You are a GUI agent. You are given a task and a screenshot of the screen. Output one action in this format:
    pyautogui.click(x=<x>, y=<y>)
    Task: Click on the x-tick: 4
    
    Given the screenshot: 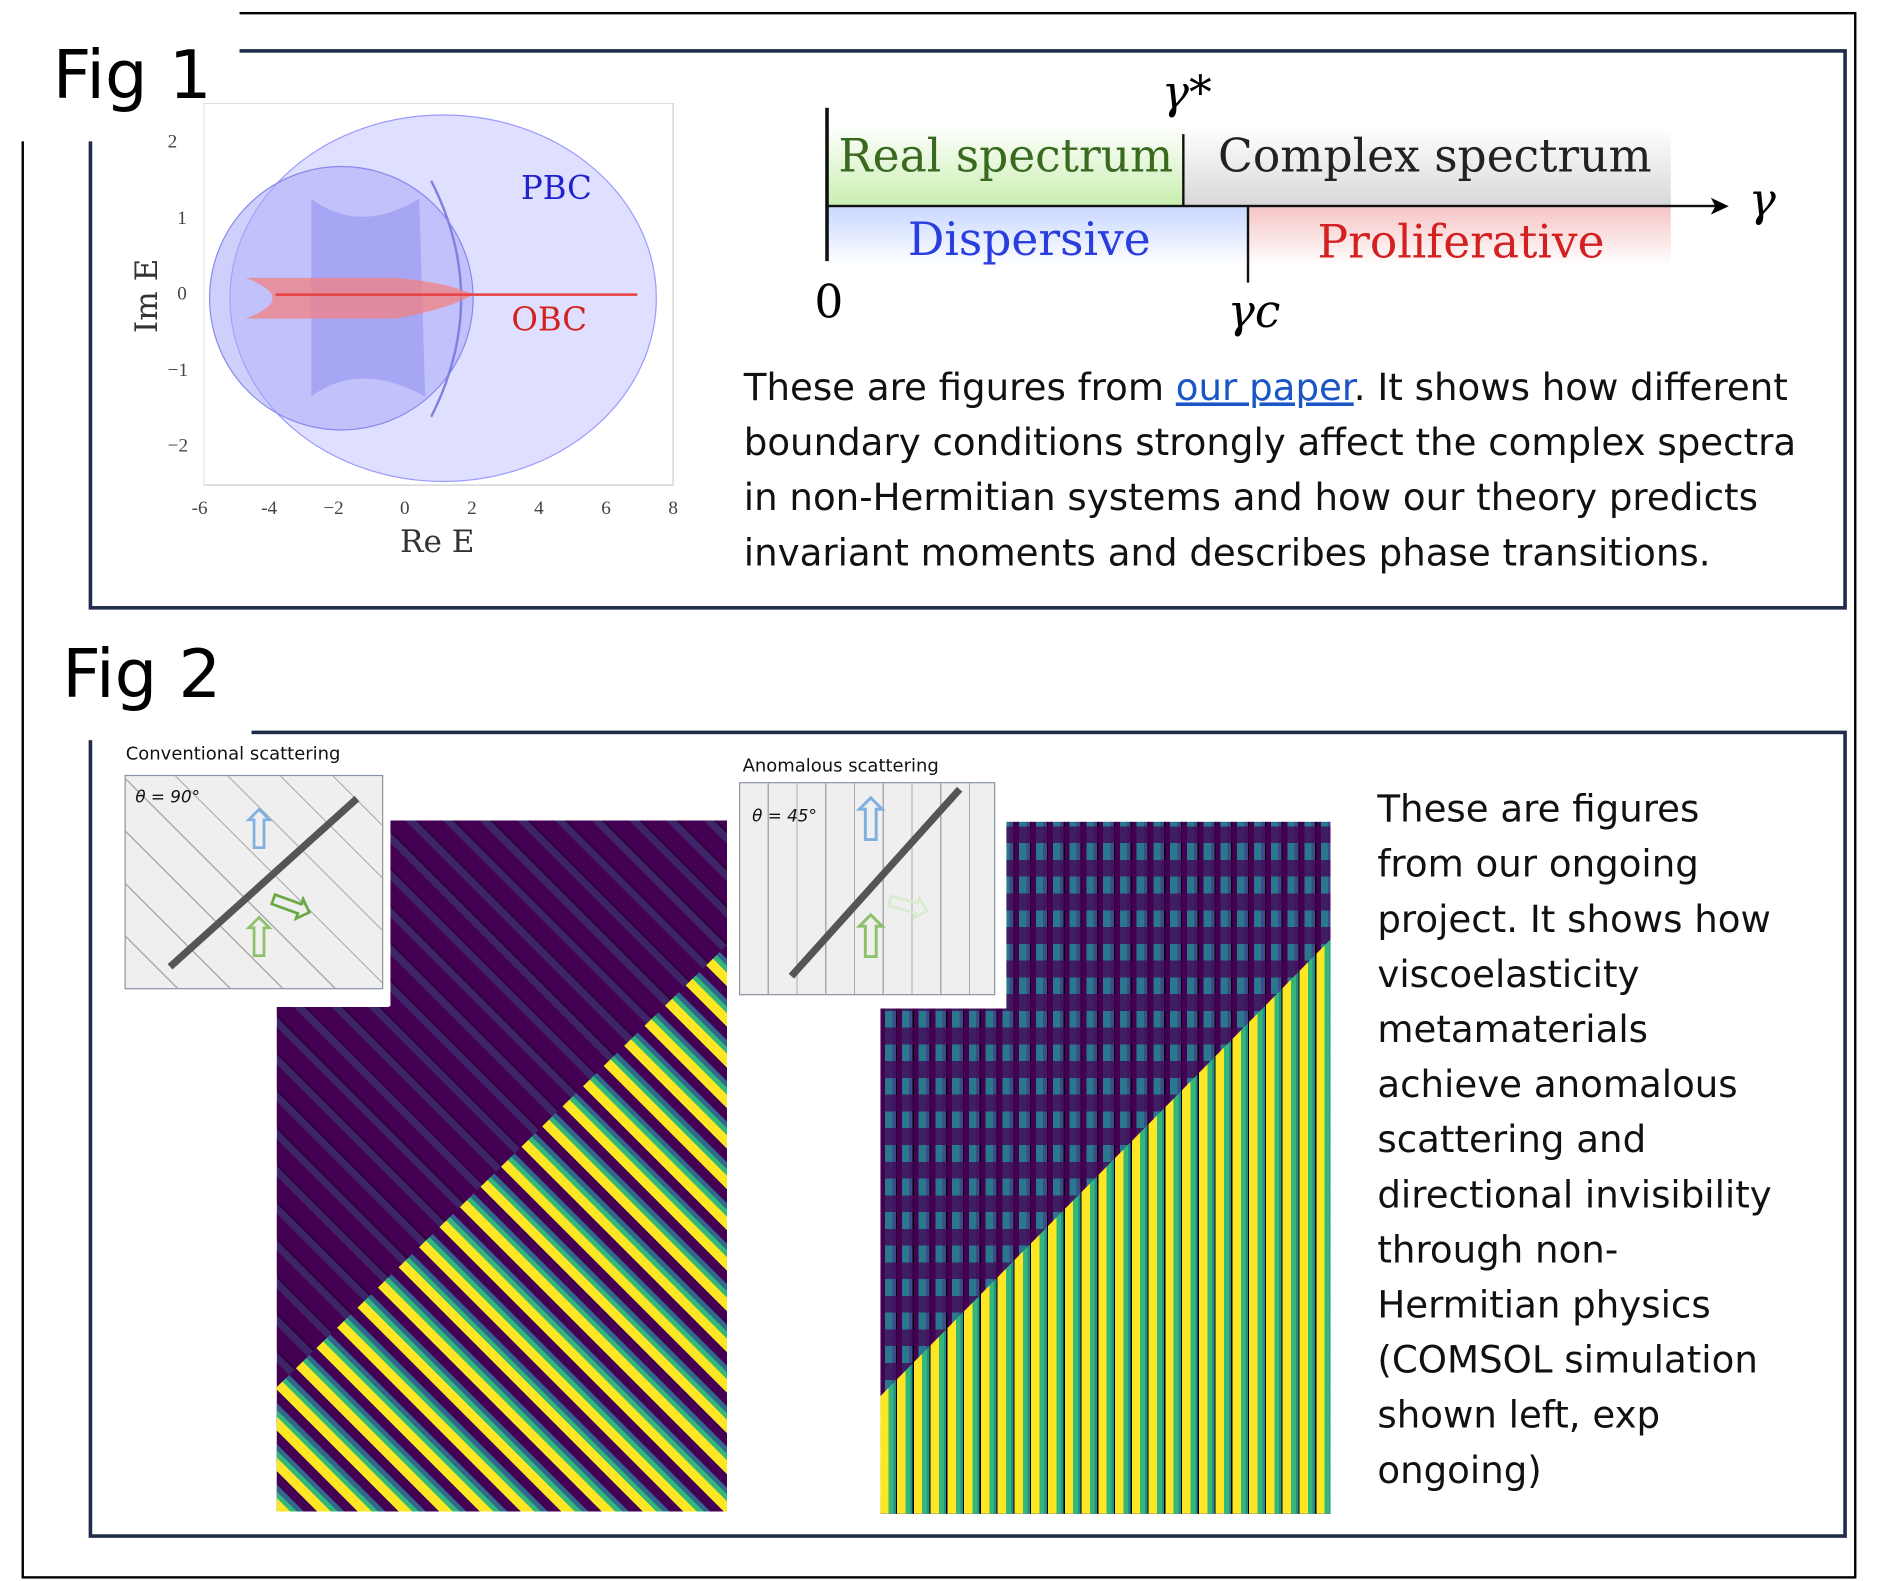 What is the action you would take?
    pyautogui.click(x=539, y=508)
    